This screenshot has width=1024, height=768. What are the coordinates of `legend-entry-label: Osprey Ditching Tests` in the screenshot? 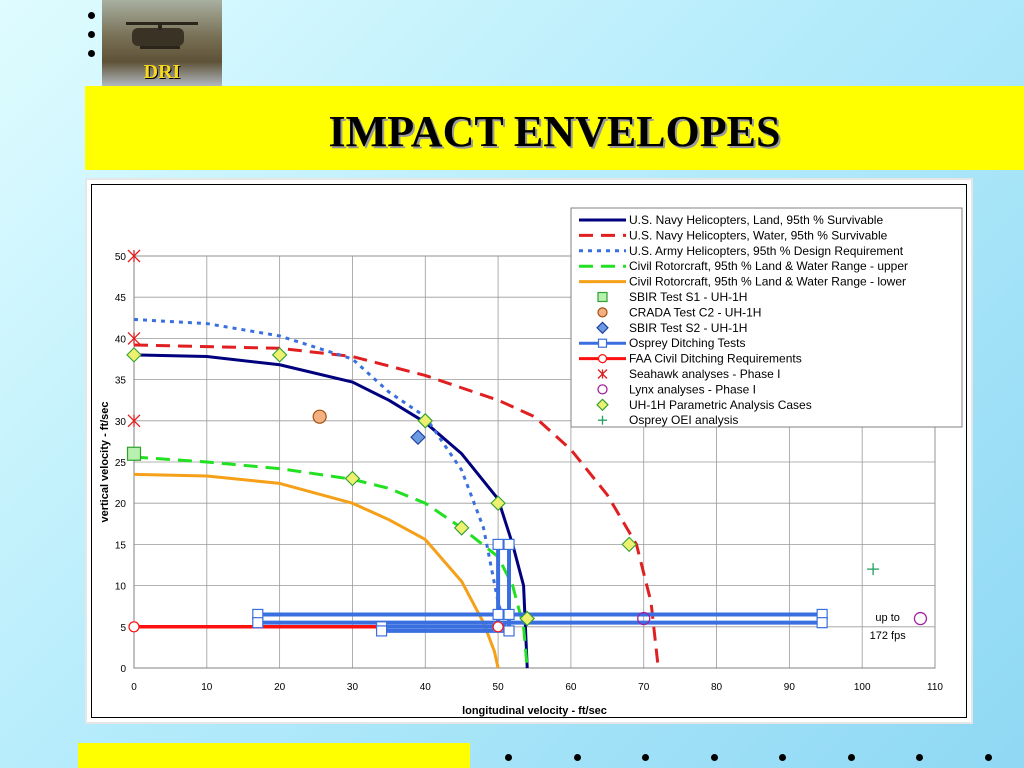 It's located at (687, 343).